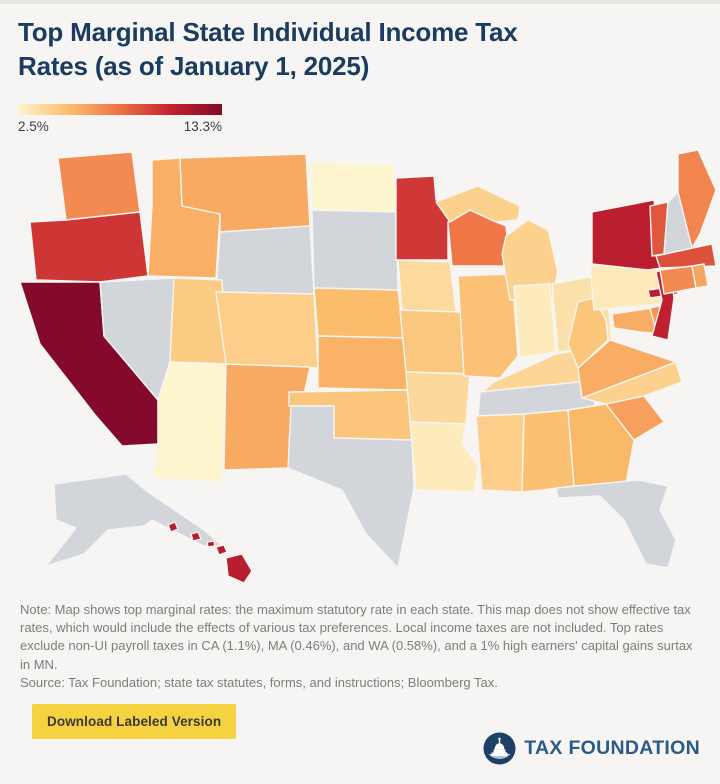 Image resolution: width=720 pixels, height=784 pixels. I want to click on legend-min-label: 2.5%, so click(33, 126).